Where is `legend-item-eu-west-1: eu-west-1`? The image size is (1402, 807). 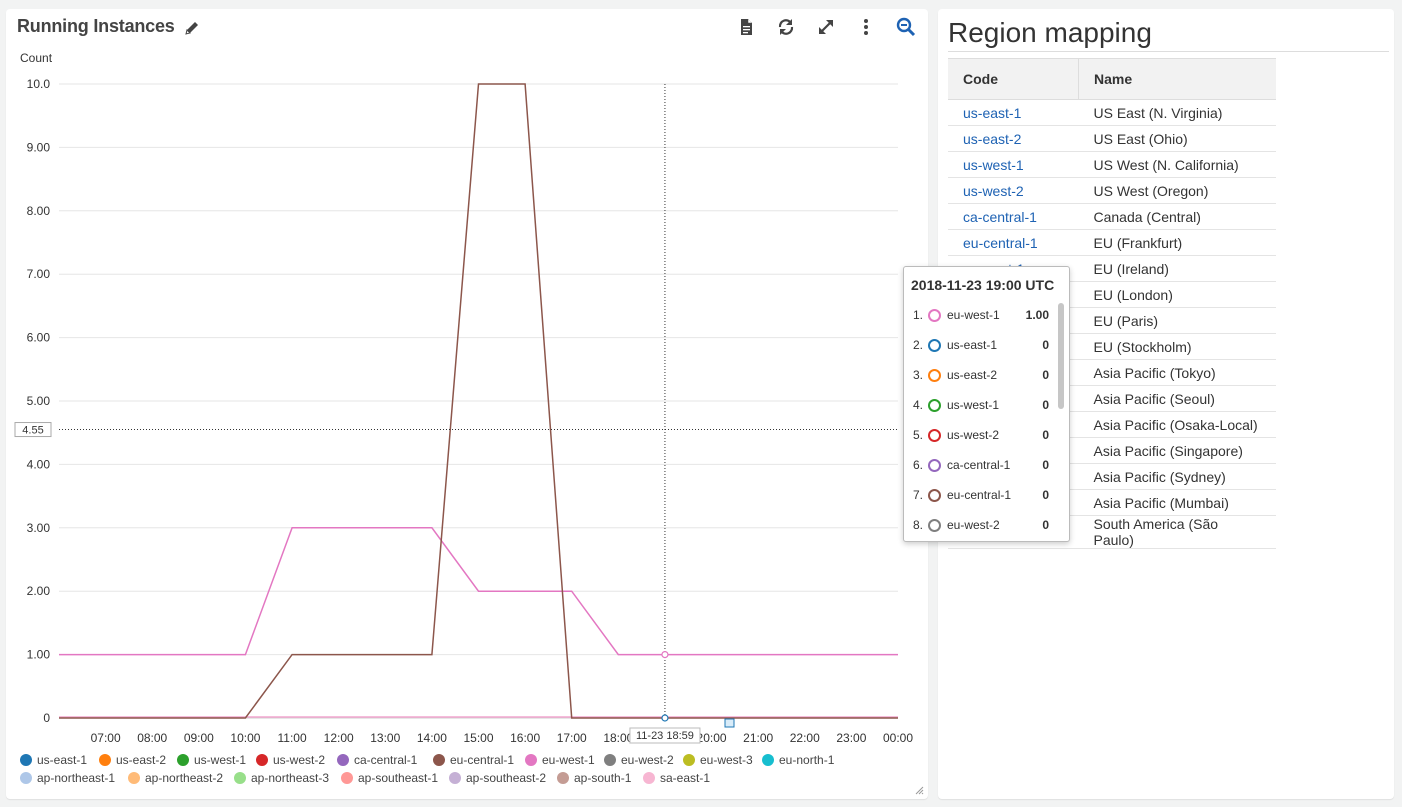
legend-item-eu-west-1: eu-west-1 is located at coordinates (560, 760).